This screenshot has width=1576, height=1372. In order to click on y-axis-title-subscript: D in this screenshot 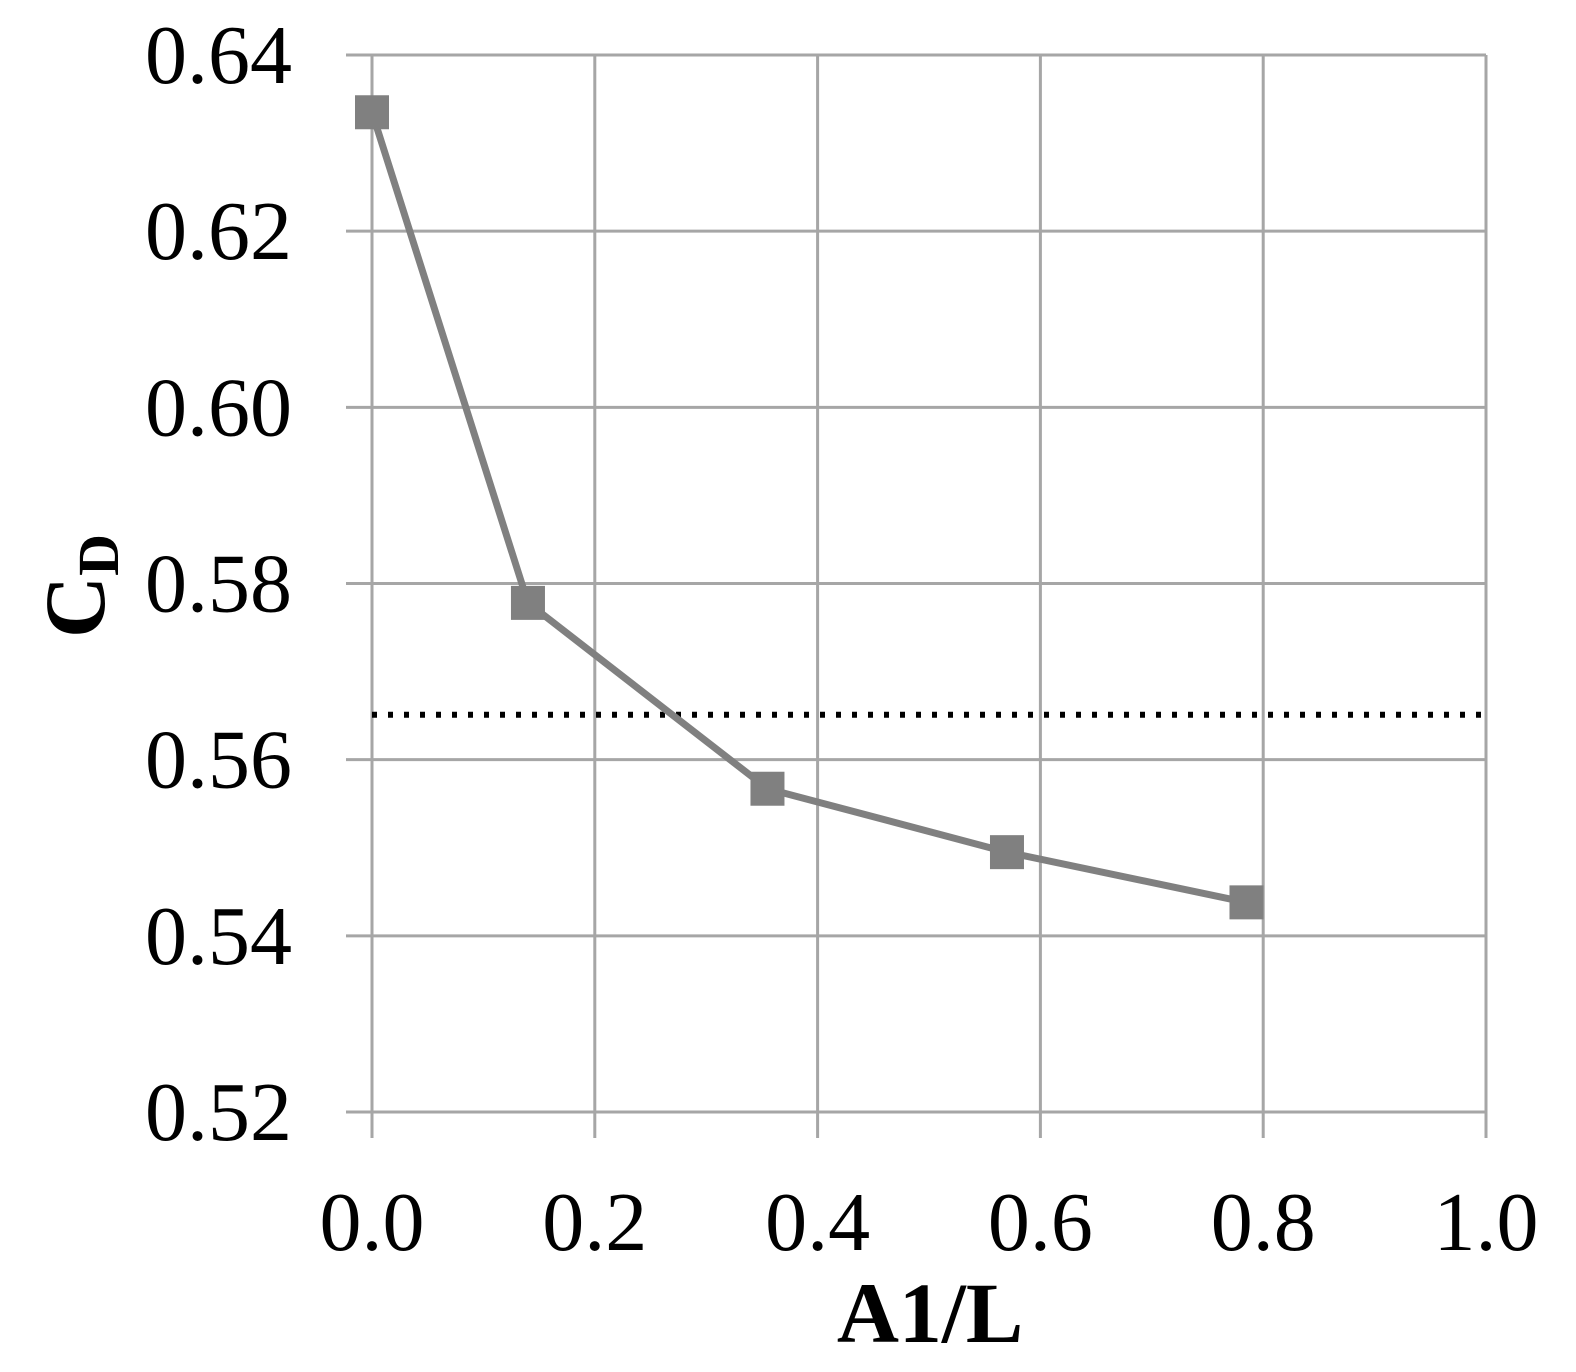, I will do `click(98, 555)`.